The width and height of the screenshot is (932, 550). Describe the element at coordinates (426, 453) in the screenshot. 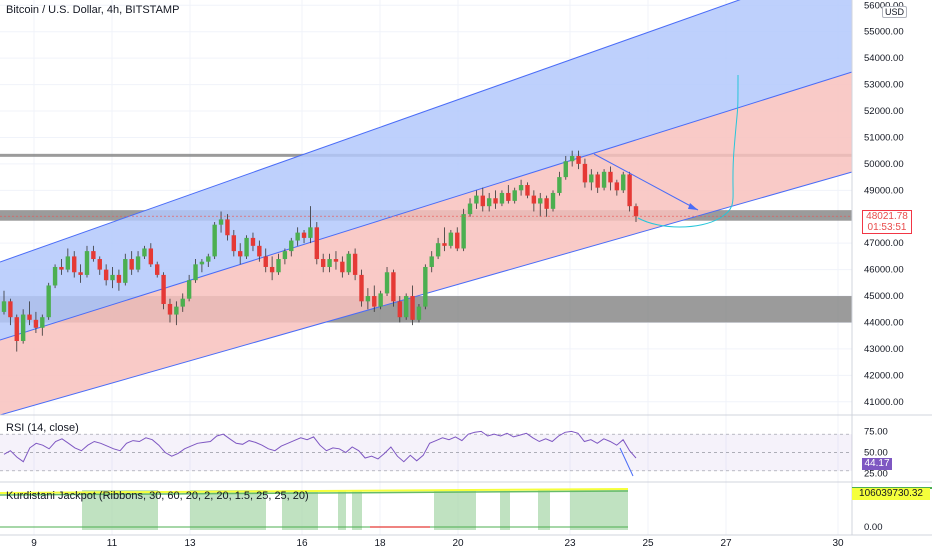

I see `rsi-pane` at that location.